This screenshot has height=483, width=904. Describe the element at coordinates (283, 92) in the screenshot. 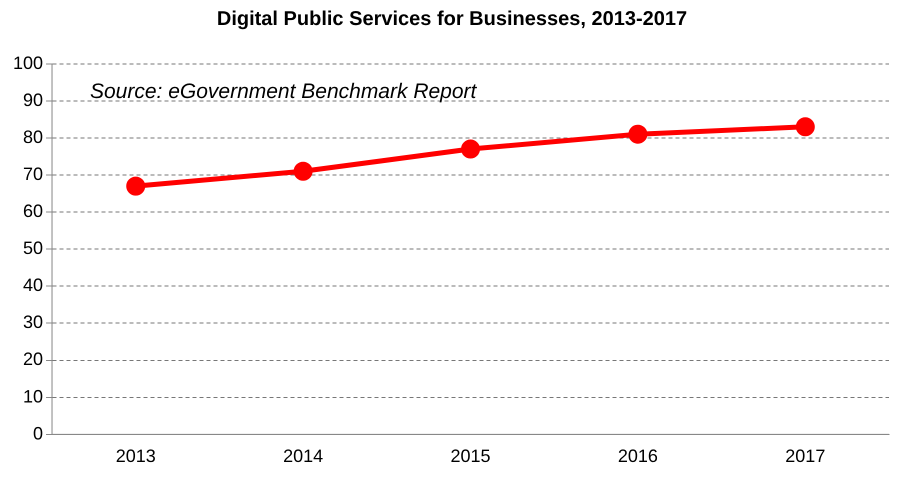

I see `annotation: Source: eGovernment Benchmark Report` at that location.